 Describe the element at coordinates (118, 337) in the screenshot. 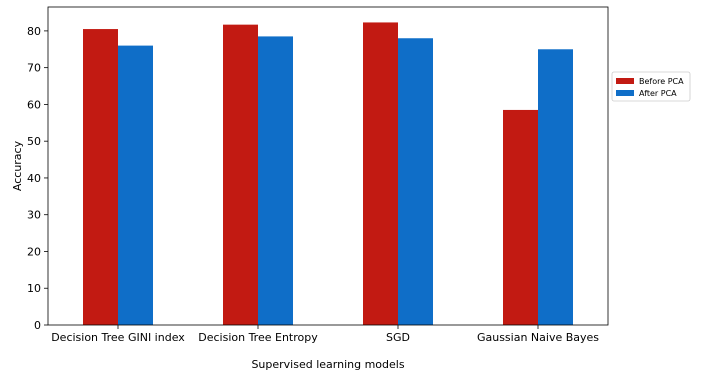

I see `x-tick-label: Decision Tree GINI index` at that location.